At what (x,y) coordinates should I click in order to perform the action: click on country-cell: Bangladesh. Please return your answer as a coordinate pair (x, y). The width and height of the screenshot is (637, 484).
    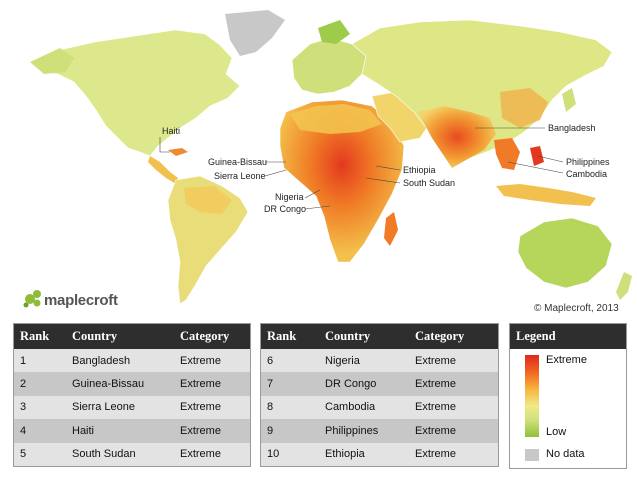
    Looking at the image, I should click on (120, 361).